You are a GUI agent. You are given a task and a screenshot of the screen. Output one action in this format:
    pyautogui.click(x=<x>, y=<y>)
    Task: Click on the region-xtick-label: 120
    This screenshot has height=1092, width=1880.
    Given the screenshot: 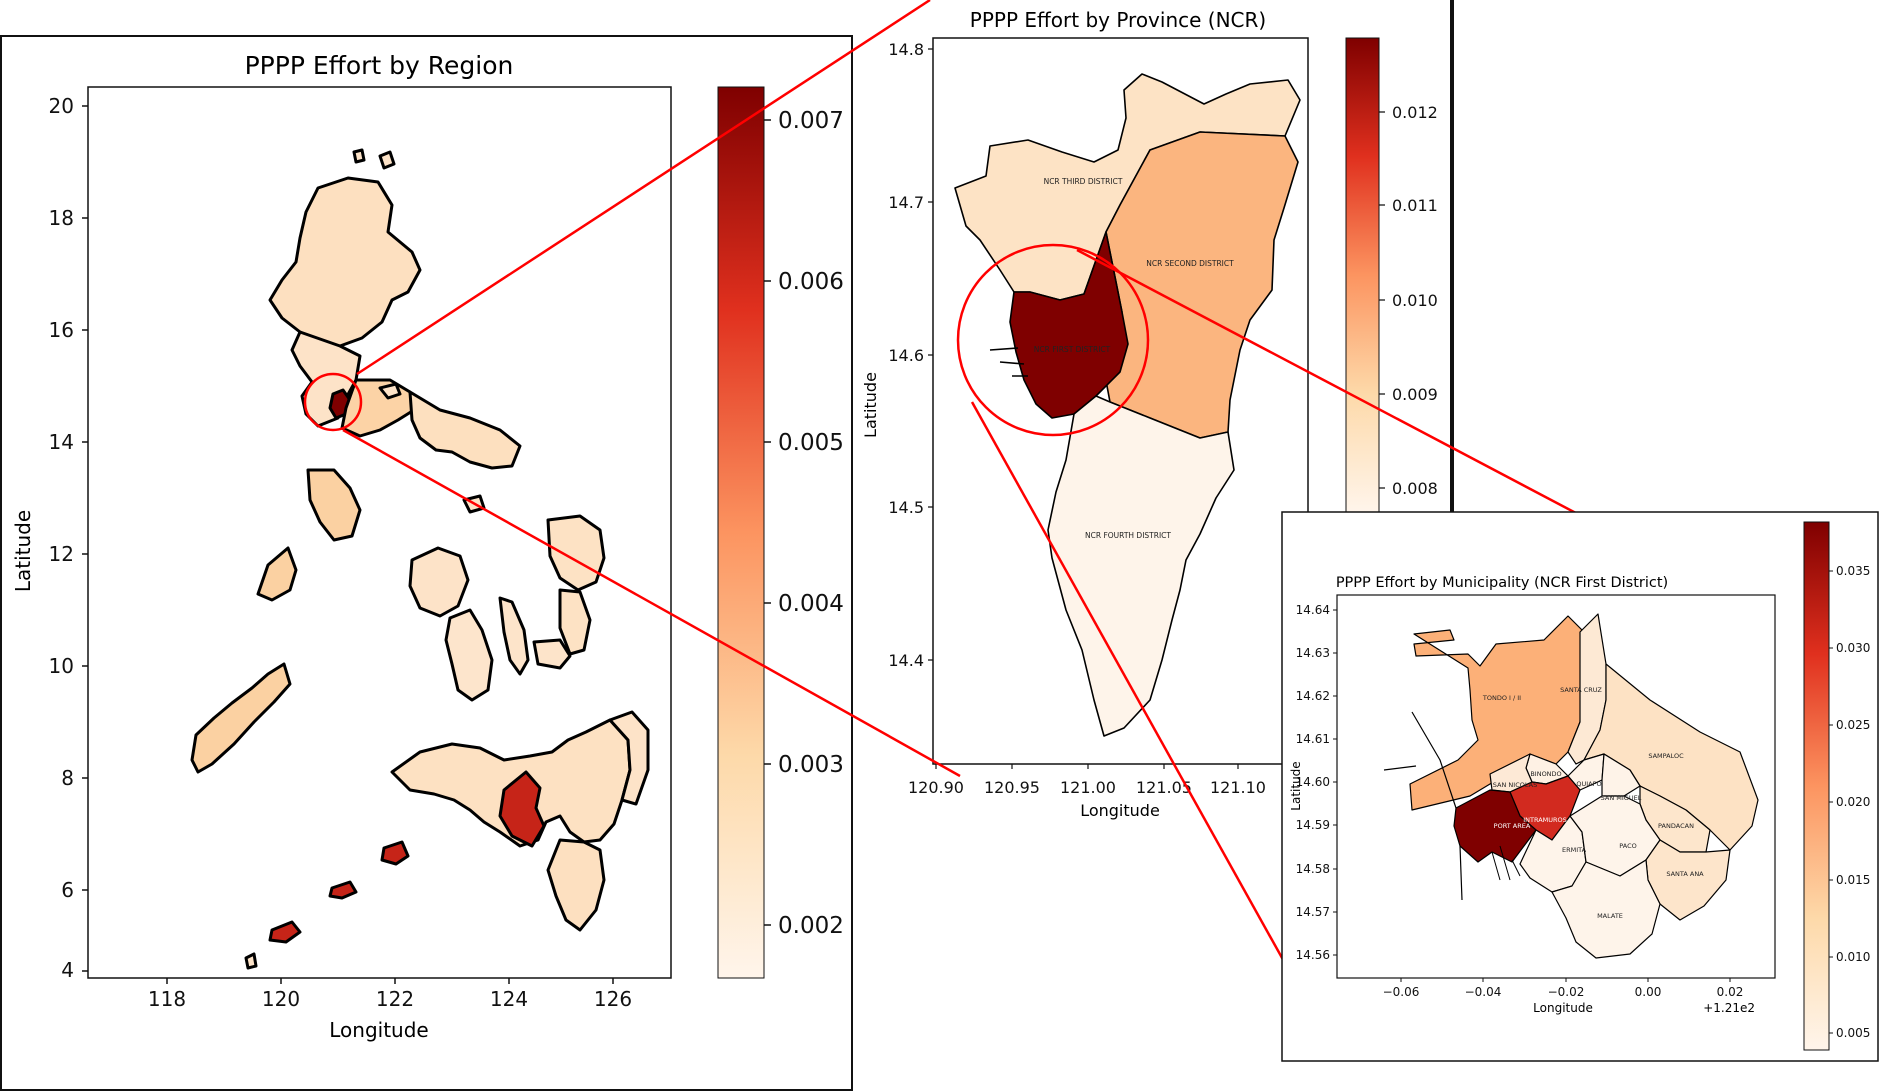 What is the action you would take?
    pyautogui.click(x=281, y=999)
    